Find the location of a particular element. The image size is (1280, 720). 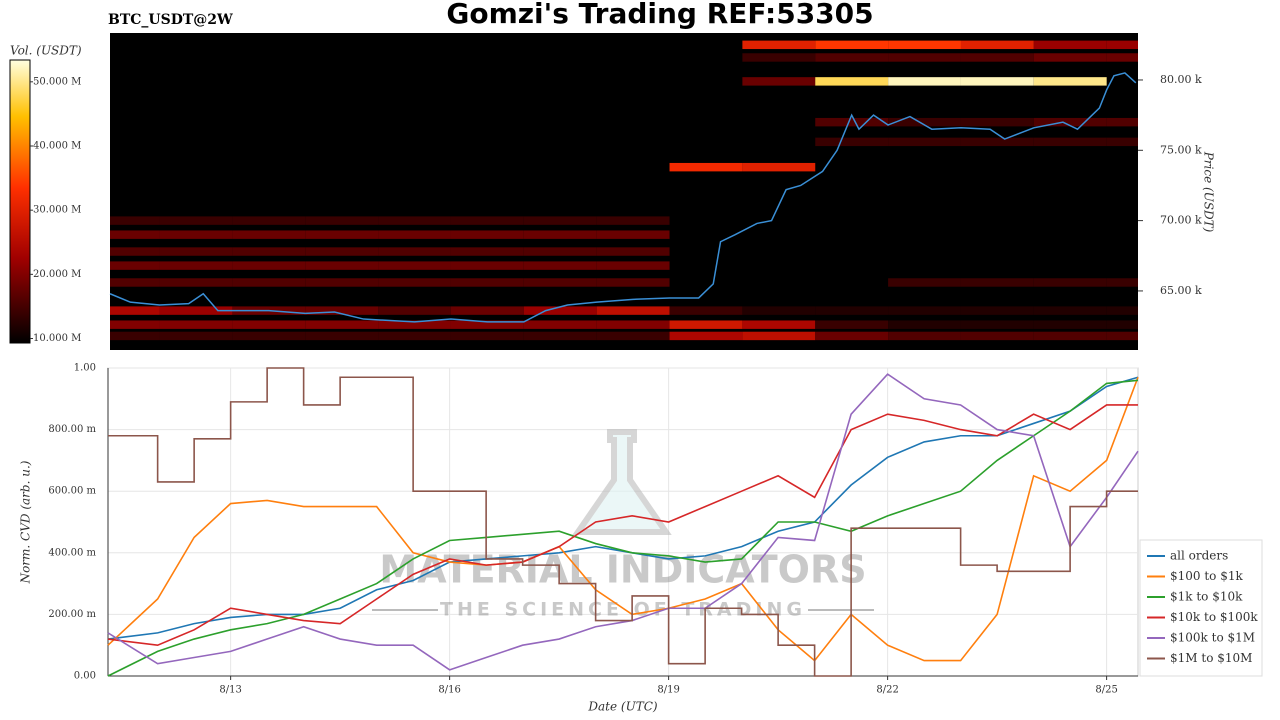

colorbar-tick-label: 40.000 M is located at coordinates (57, 145).